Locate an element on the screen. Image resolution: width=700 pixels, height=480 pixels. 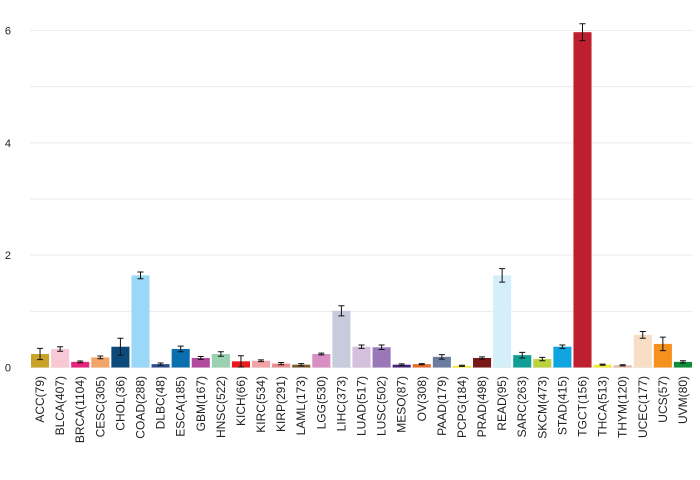
x-tick-label: CESC(305) is located at coordinates (100, 406).